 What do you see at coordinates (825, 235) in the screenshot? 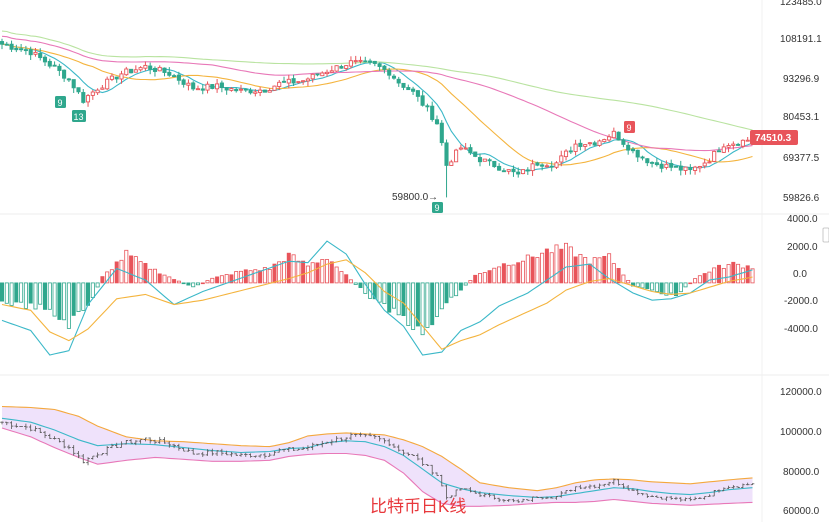
I see `panel-expand-handle` at bounding box center [825, 235].